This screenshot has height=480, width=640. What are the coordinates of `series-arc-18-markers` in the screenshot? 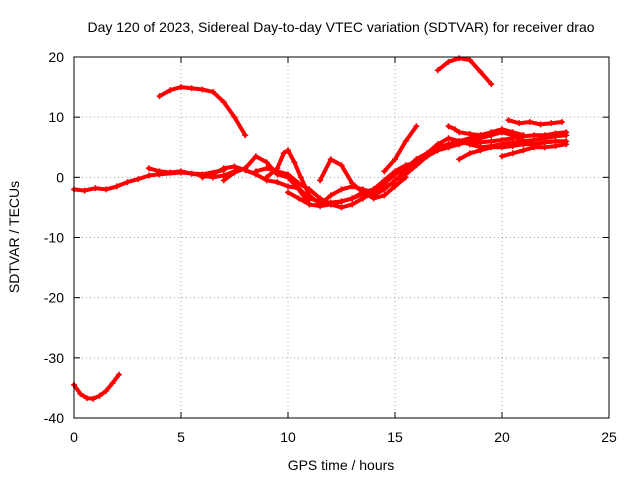 It's located at (486, 131).